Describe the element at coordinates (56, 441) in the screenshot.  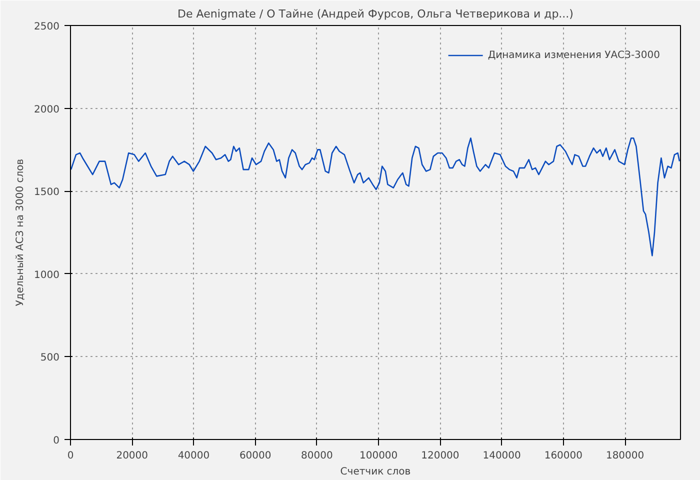
I see `y-tick-label: 0` at that location.